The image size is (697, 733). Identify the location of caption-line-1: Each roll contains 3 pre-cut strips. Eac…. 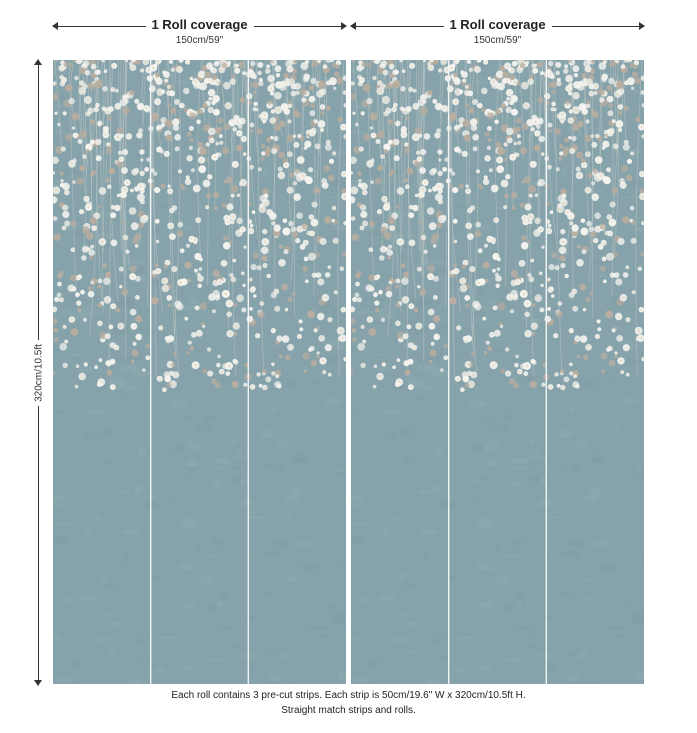
(348, 695).